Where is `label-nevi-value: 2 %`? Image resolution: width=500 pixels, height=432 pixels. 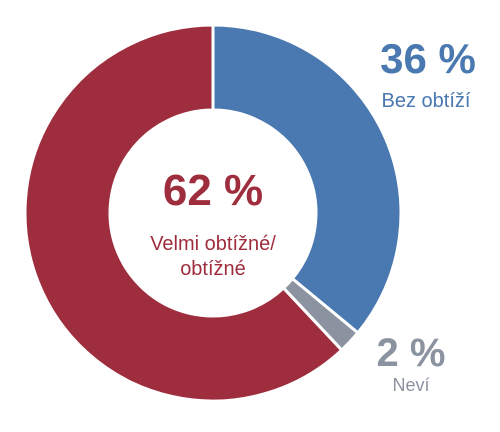
label-nevi-value: 2 % is located at coordinates (411, 353).